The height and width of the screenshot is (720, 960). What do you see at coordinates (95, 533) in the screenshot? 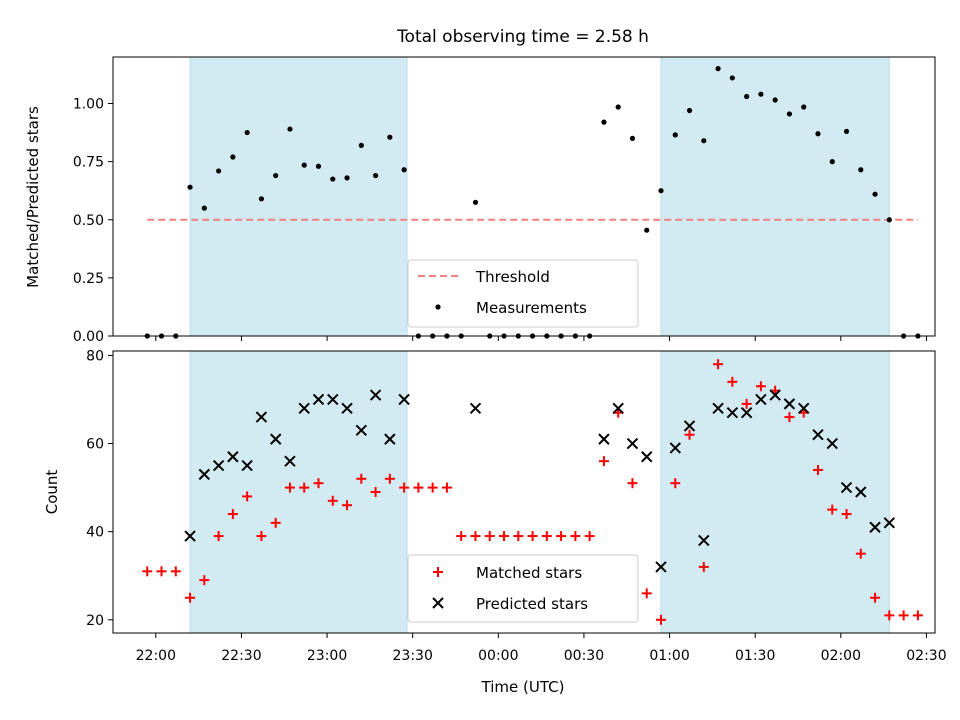
I see `y-tick-label: 40` at bounding box center [95, 533].